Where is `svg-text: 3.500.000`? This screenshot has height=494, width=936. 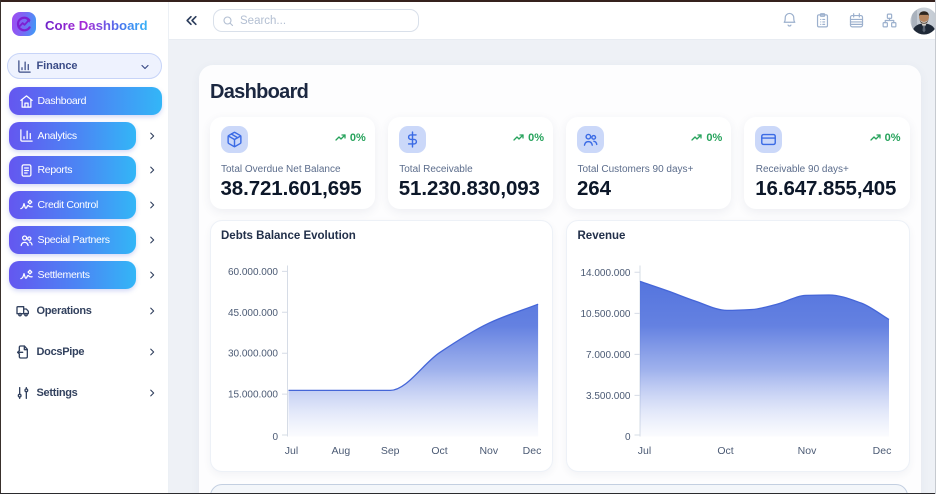 svg-text: 3.500.000 is located at coordinates (608, 396).